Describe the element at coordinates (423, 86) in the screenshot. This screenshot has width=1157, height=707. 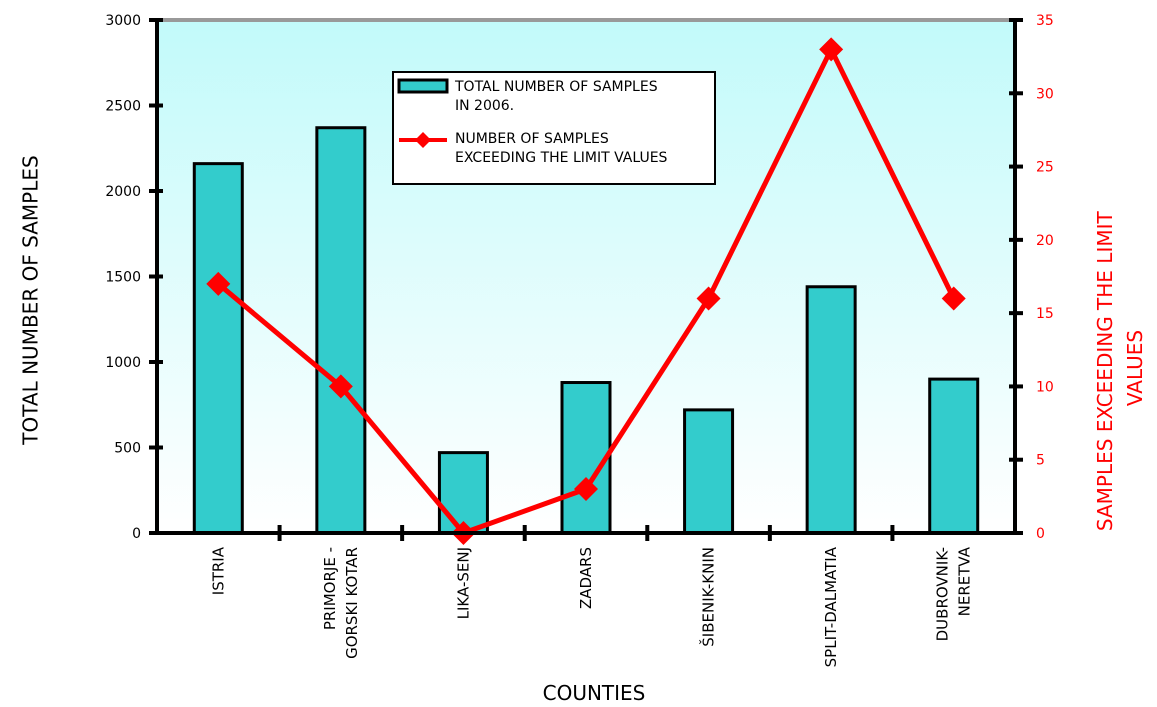
I see `legend-swatch-bars` at that location.